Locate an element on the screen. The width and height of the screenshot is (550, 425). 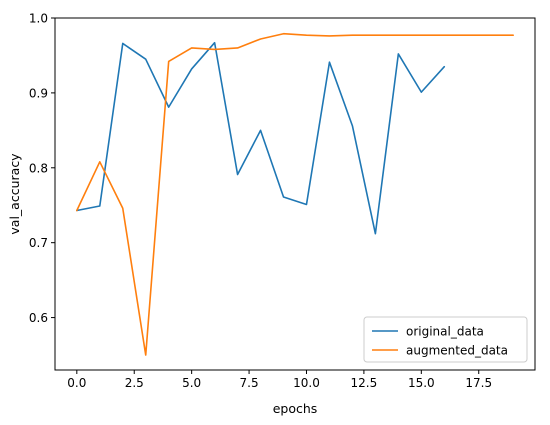
x-tick-label: 7.5 is located at coordinates (249, 383).